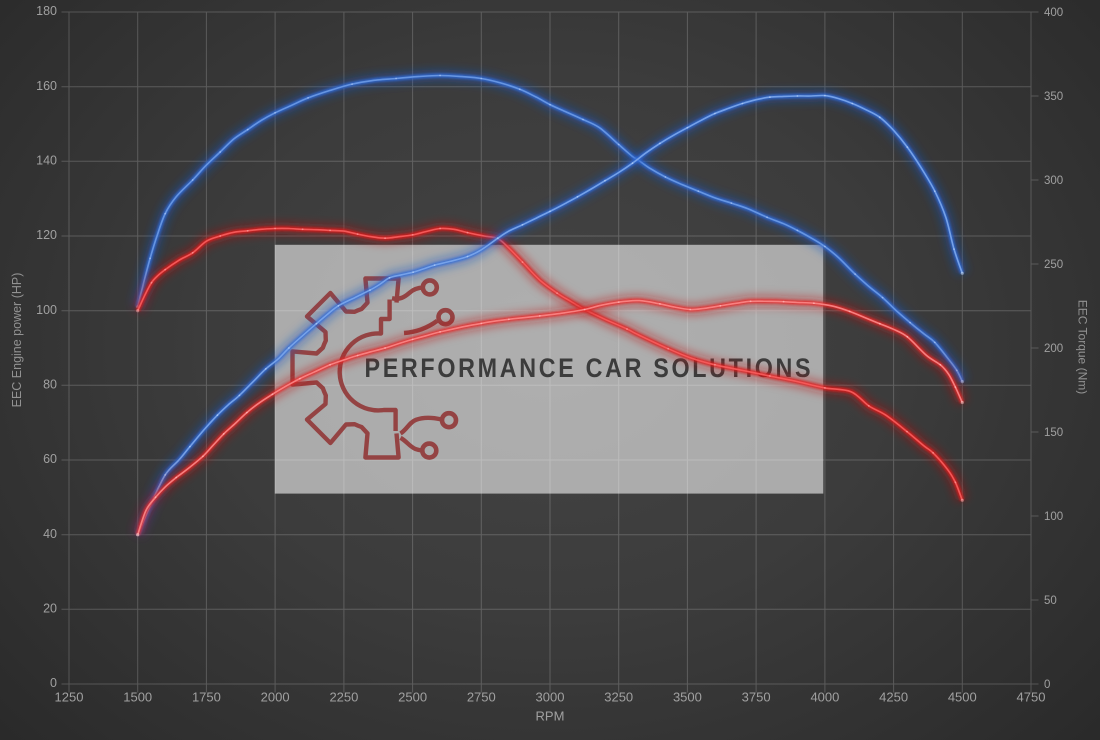 The image size is (1100, 740). What do you see at coordinates (1083, 347) in the screenshot?
I see `svg-text: EEC Torque (Nm)` at bounding box center [1083, 347].